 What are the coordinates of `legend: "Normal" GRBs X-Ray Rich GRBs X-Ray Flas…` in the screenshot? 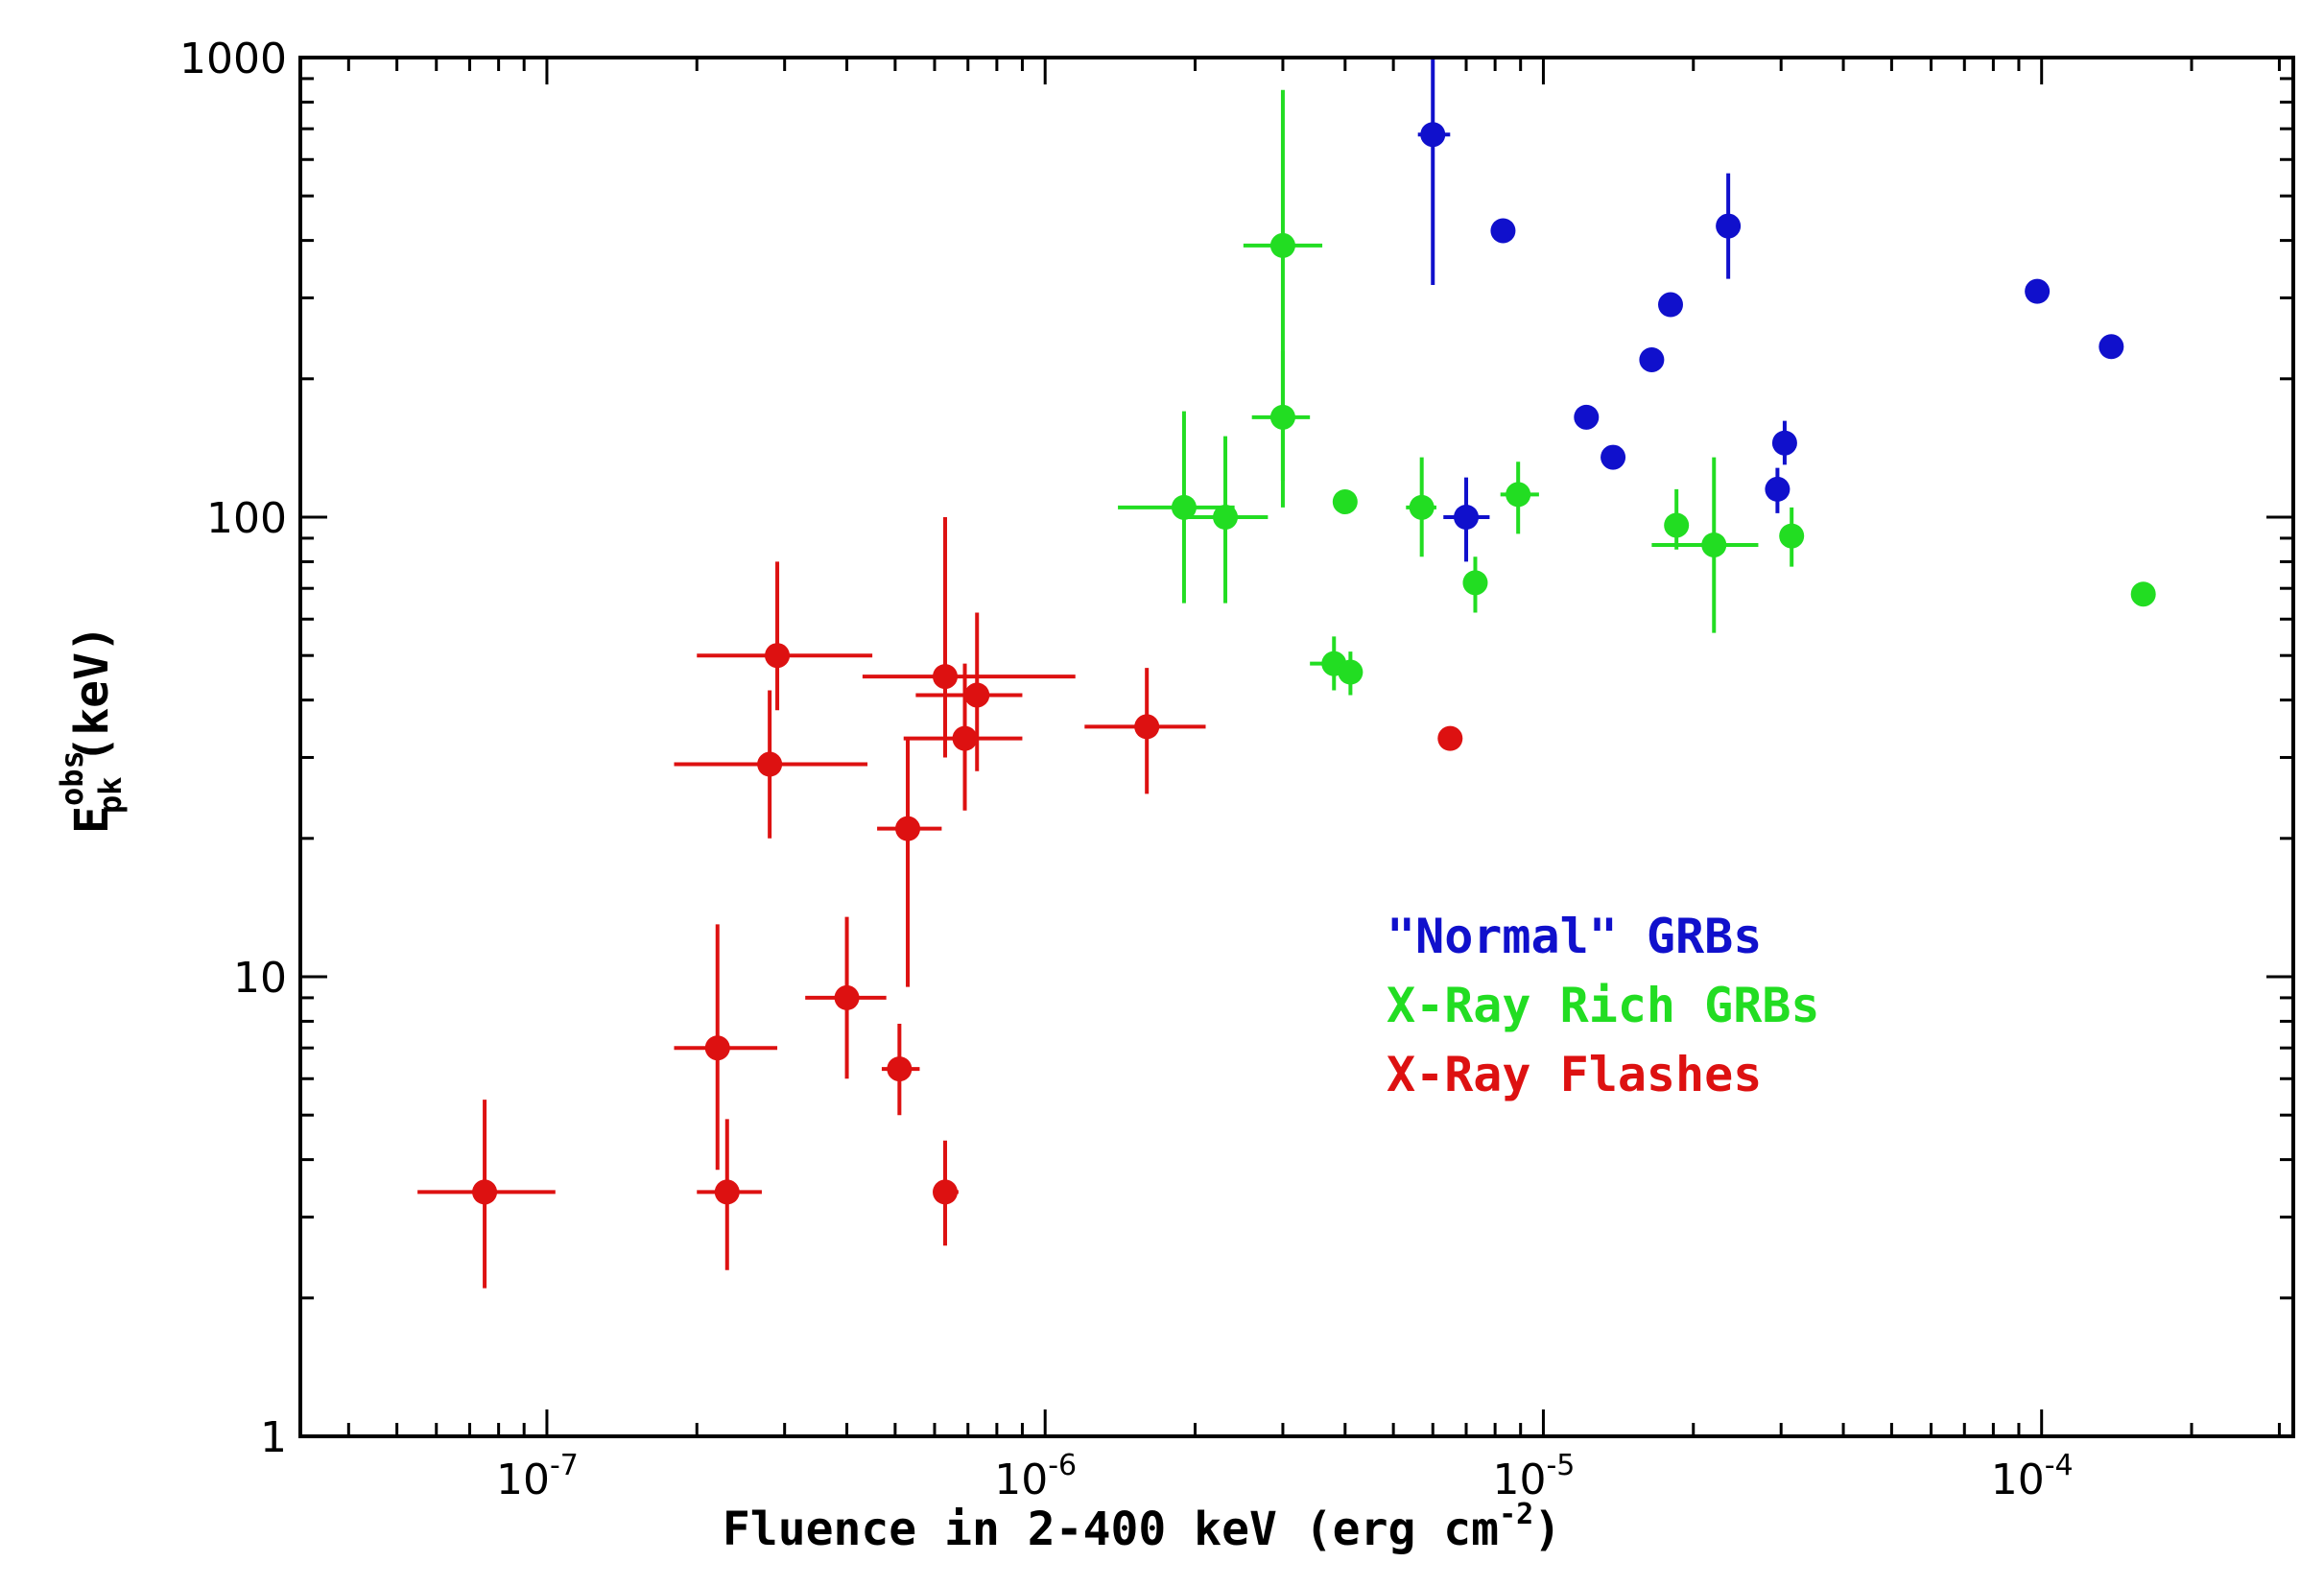 It's located at (1603, 1005).